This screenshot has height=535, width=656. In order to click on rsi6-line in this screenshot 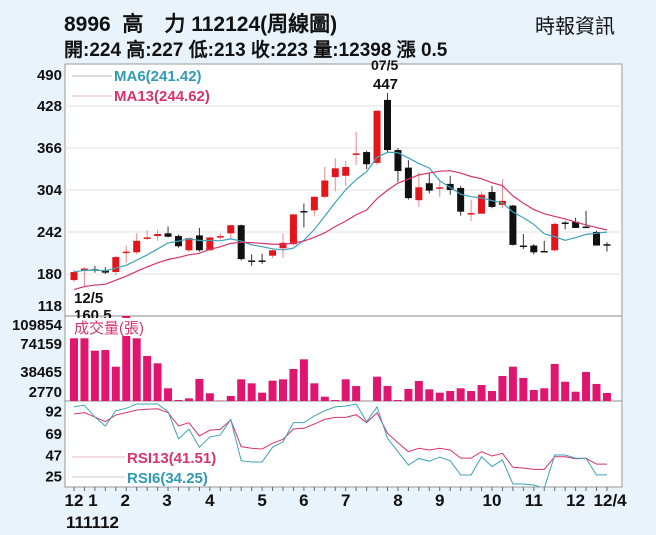, I will do `click(340, 445)`.